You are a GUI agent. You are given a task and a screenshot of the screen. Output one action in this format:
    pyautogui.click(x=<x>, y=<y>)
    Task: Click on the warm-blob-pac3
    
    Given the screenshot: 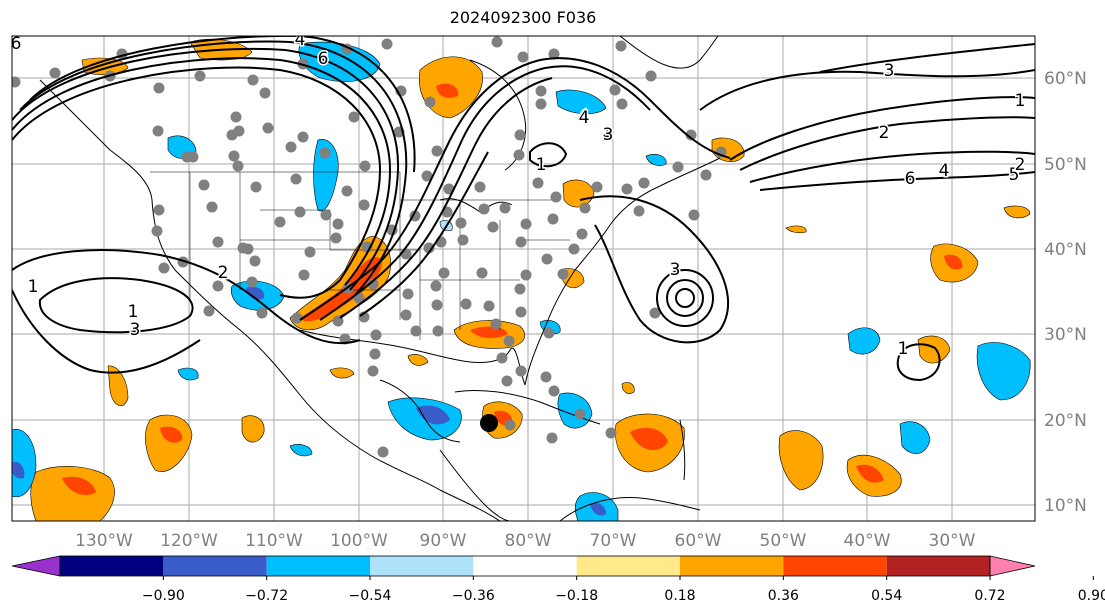 What is the action you would take?
    pyautogui.click(x=118, y=386)
    